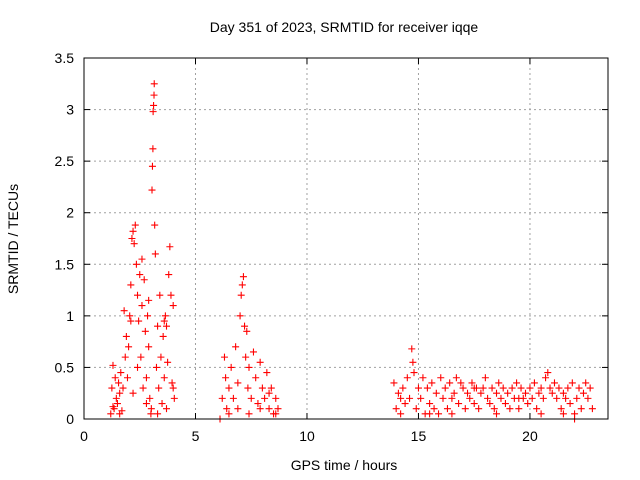  What do you see at coordinates (530, 436) in the screenshot?
I see `x-tick-label: 20` at bounding box center [530, 436].